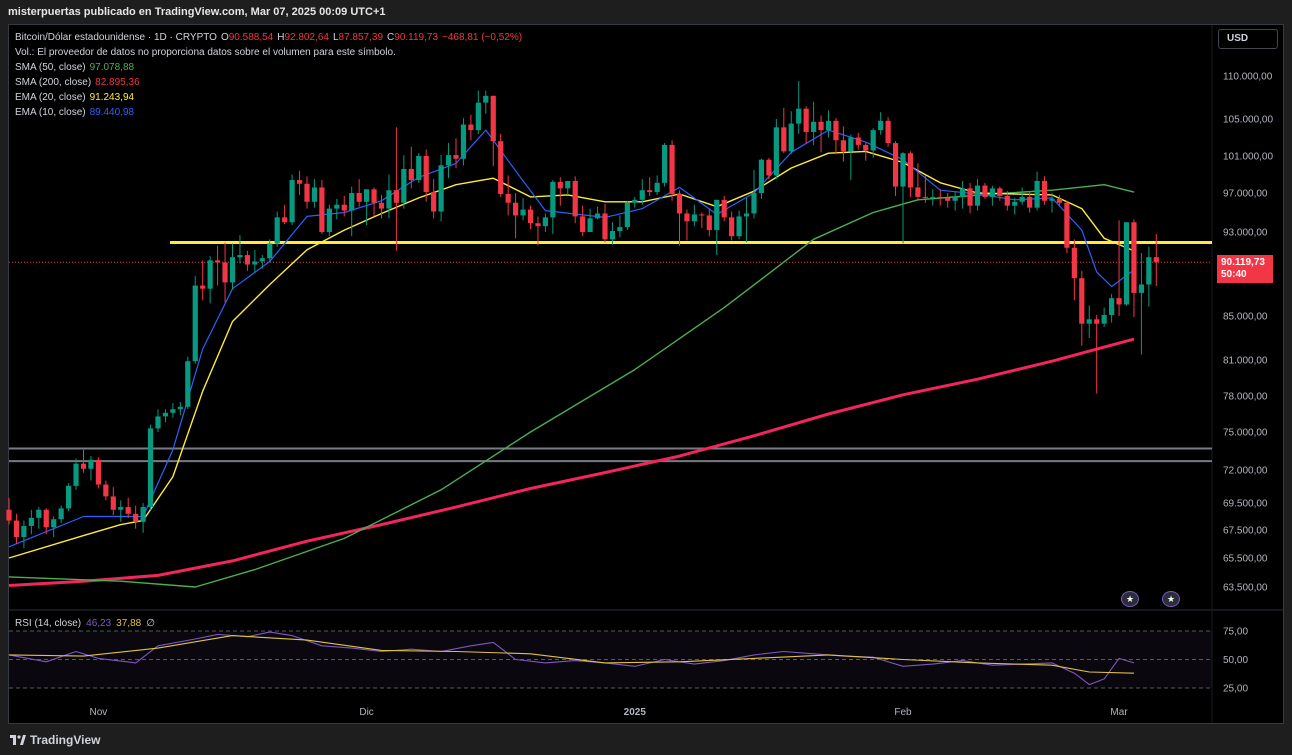 This screenshot has width=1292, height=755. I want to click on ema10-label: EMA (10, close), so click(50, 112).